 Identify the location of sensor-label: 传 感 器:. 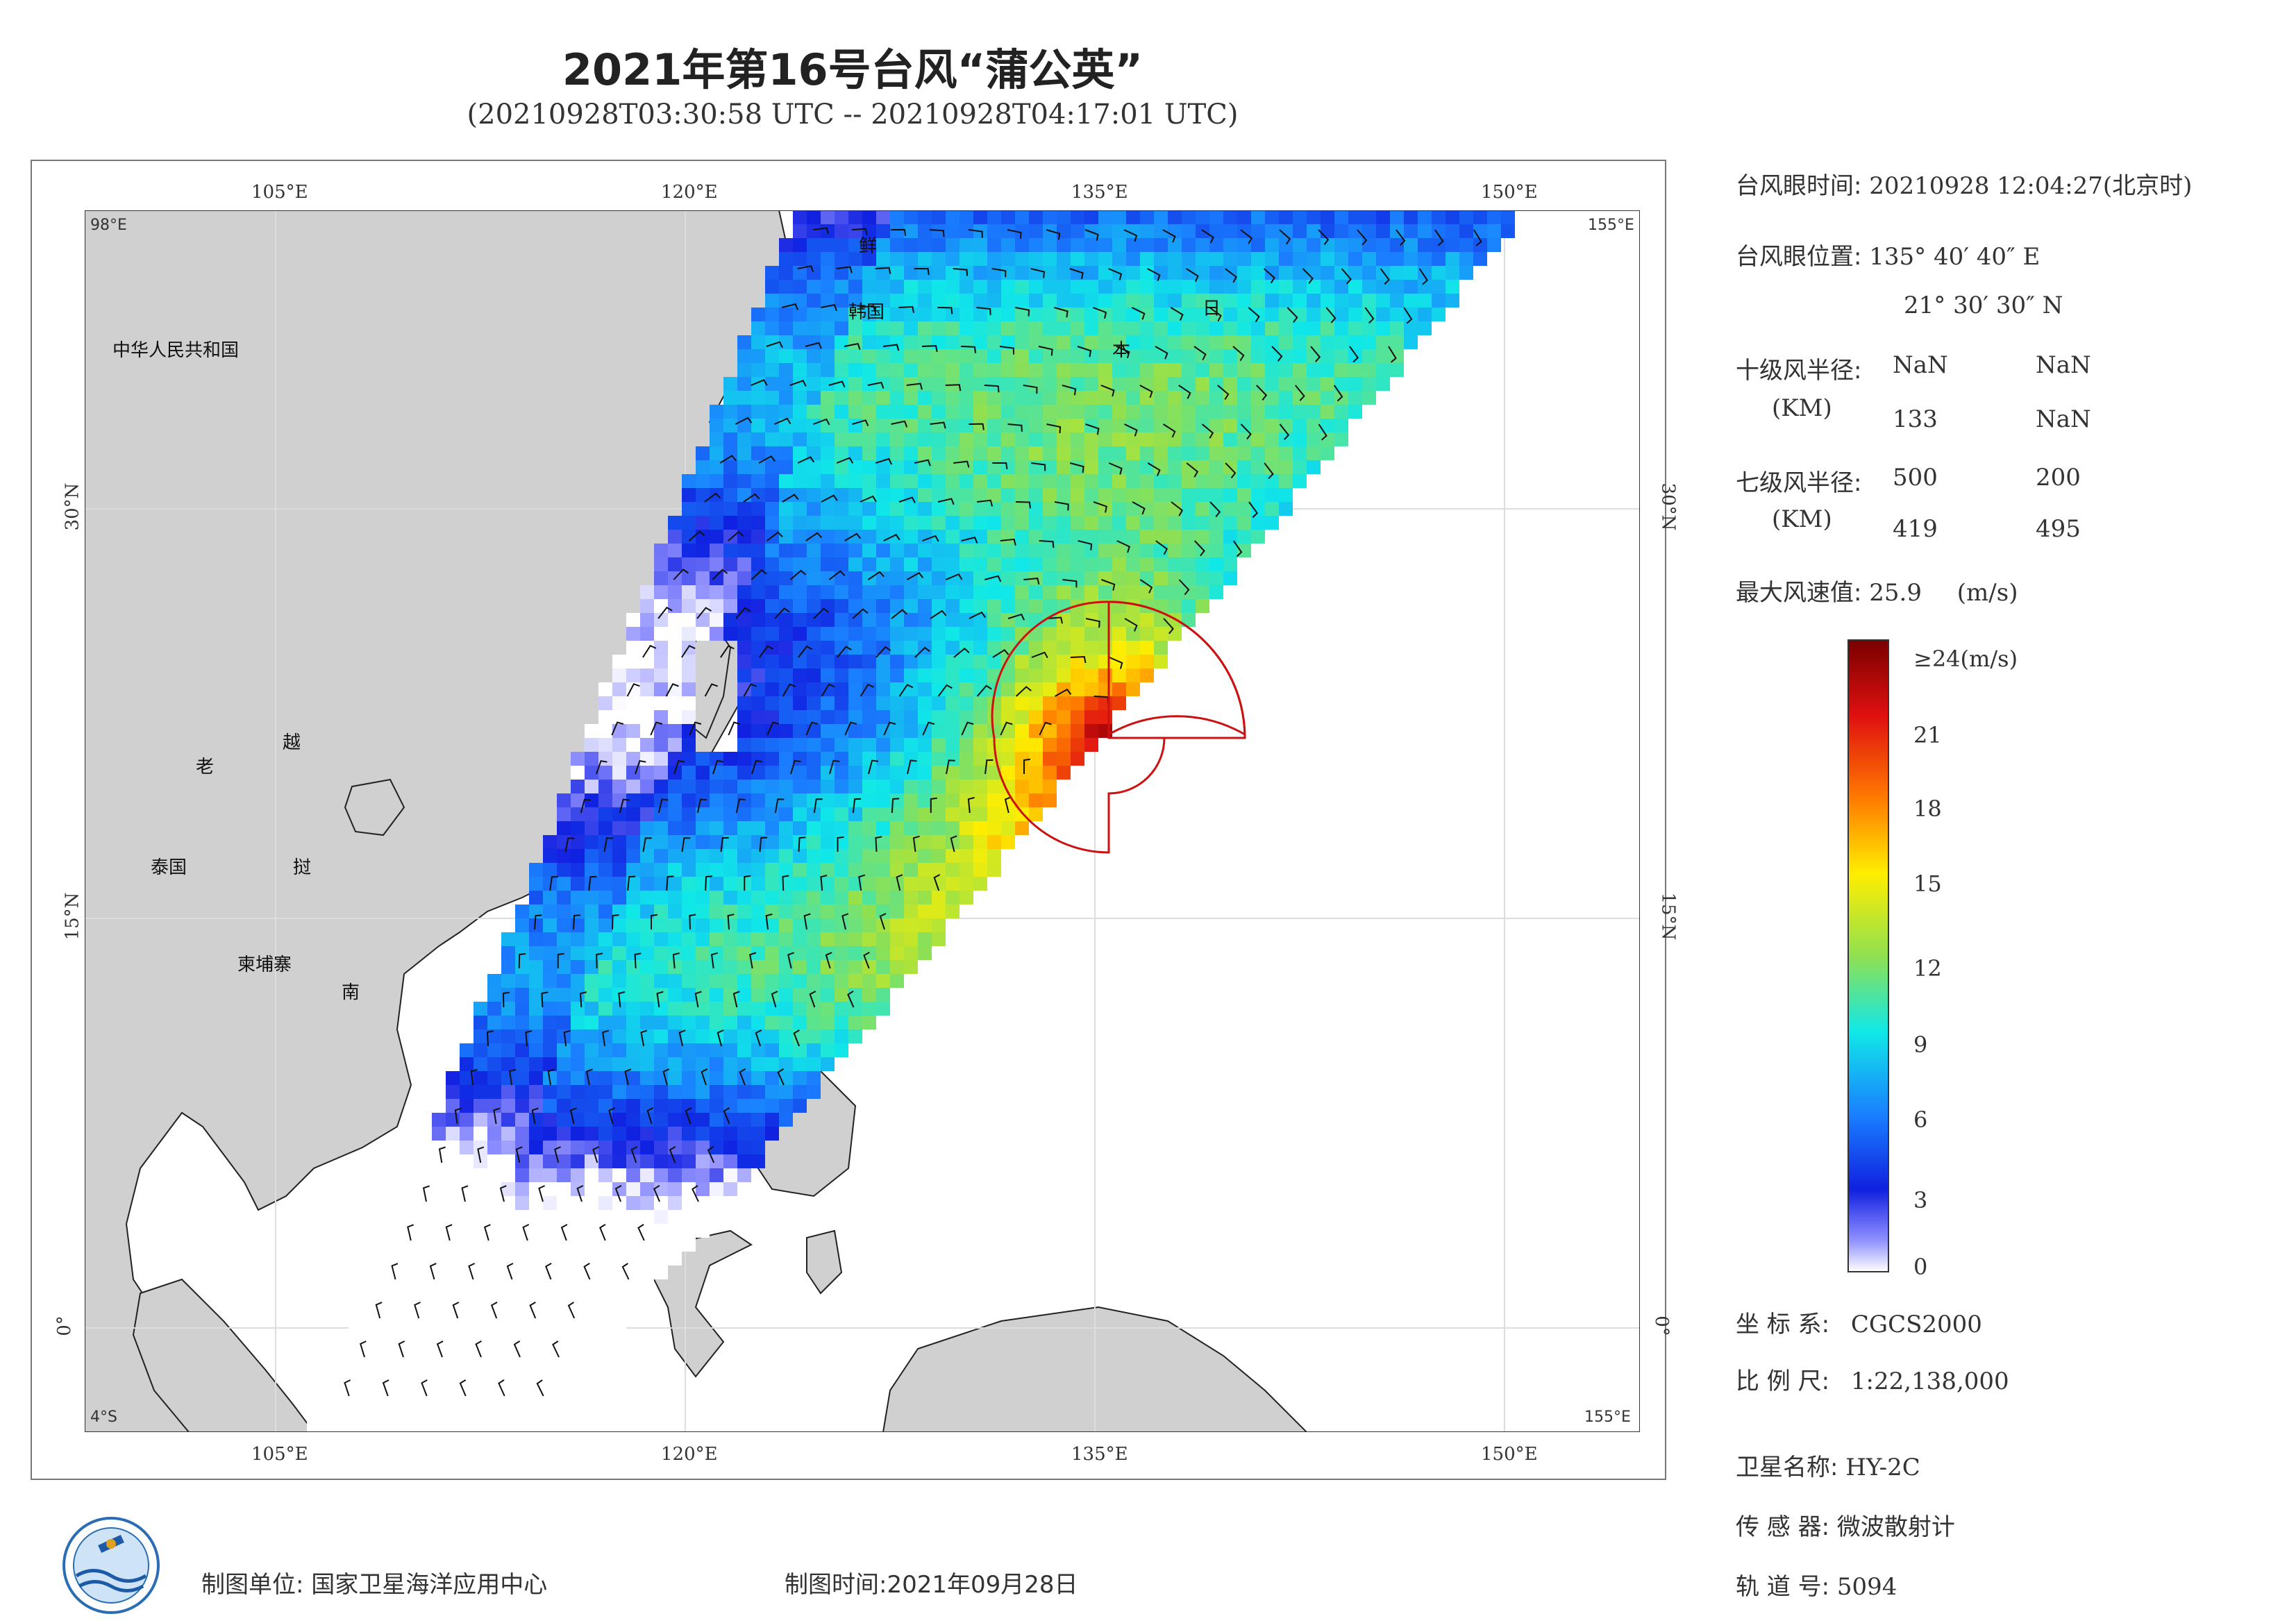
(1783, 1527).